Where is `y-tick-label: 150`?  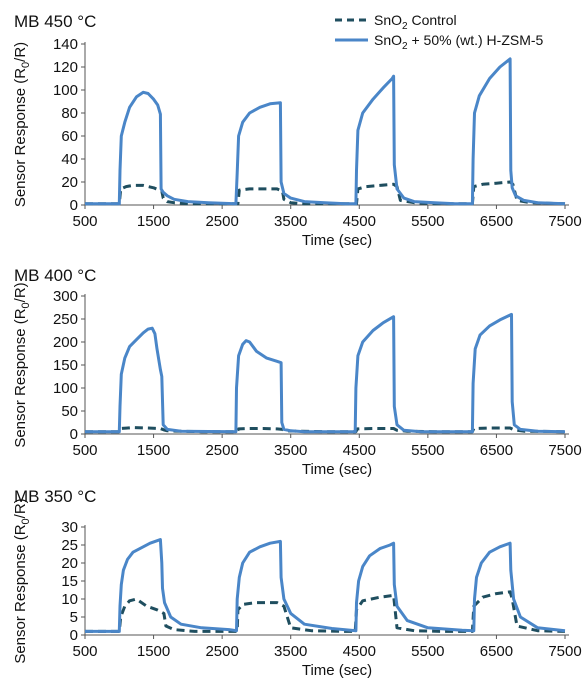 y-tick-label: 150 is located at coordinates (65, 365).